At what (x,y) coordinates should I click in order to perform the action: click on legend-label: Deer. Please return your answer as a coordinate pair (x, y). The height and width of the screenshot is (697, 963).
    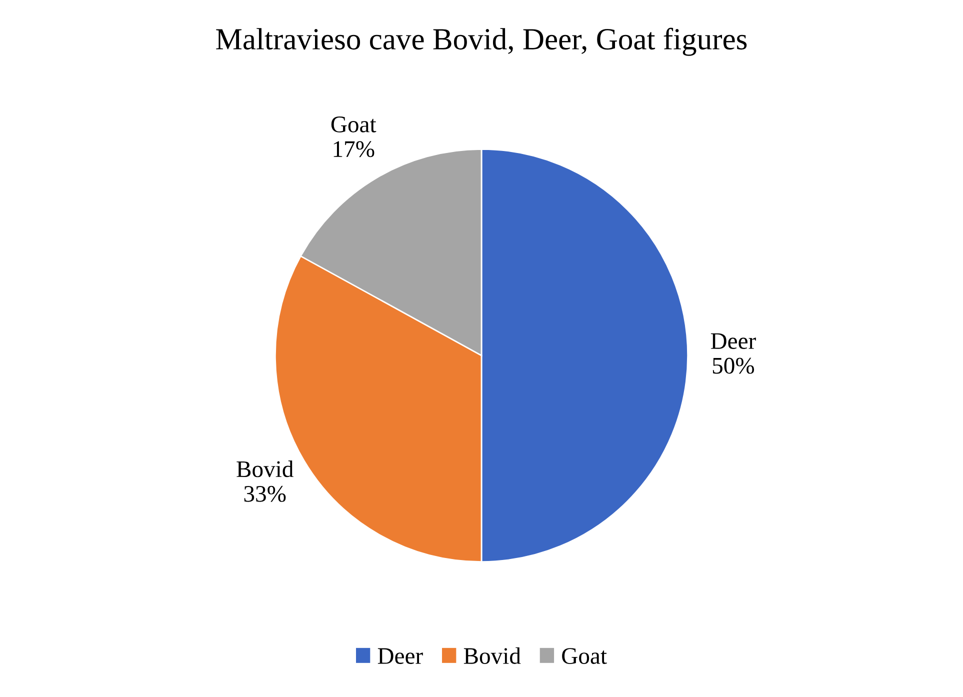
    Looking at the image, I should click on (400, 656).